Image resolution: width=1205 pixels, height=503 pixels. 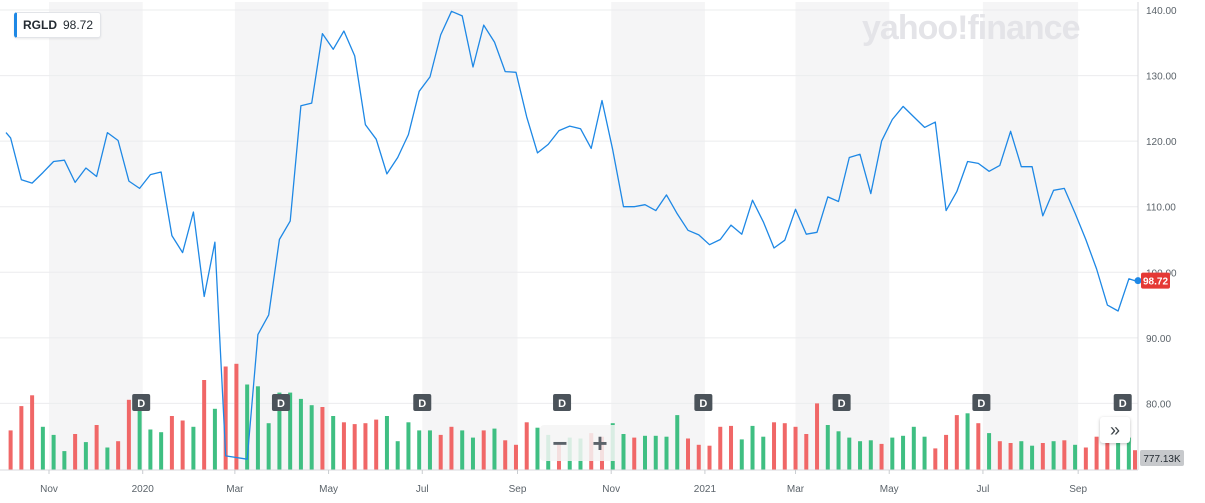 I want to click on volume-label: 777.13K, so click(x=1162, y=459).